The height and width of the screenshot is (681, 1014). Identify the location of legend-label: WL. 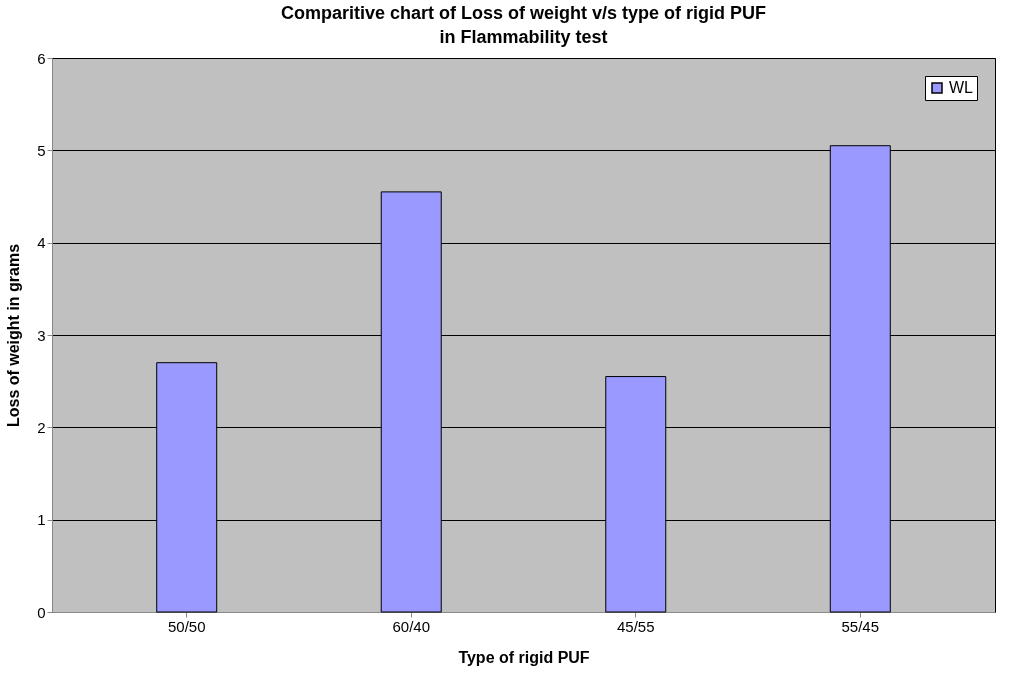
(961, 87).